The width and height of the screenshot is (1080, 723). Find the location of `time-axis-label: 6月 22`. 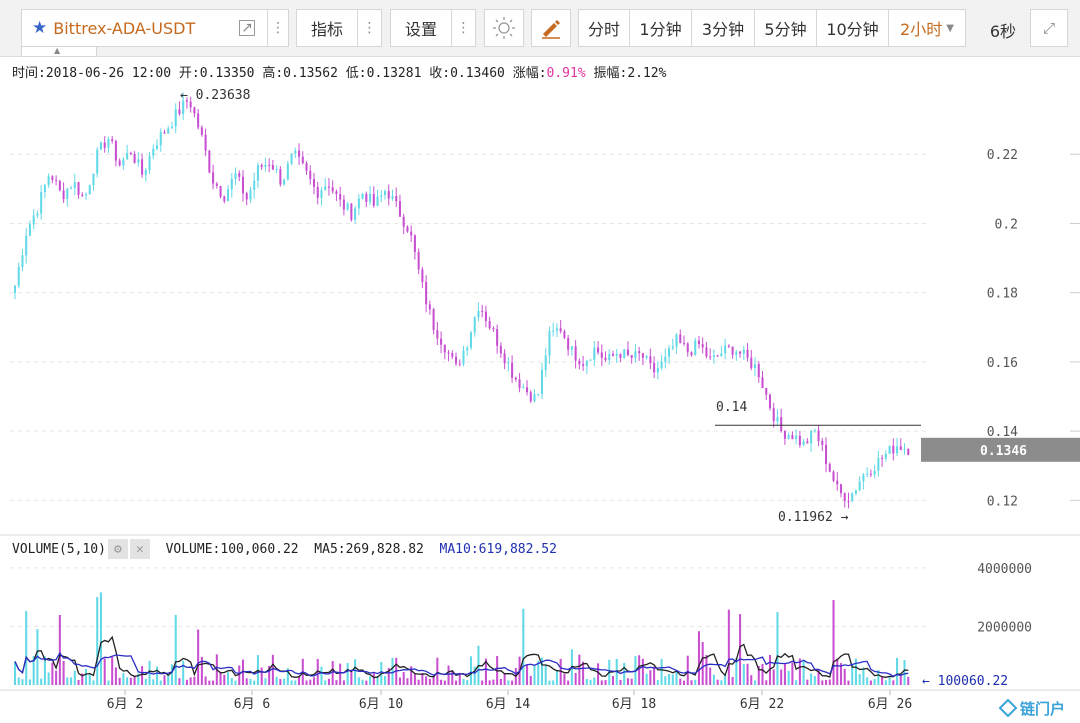

time-axis-label: 6月 22 is located at coordinates (762, 704).